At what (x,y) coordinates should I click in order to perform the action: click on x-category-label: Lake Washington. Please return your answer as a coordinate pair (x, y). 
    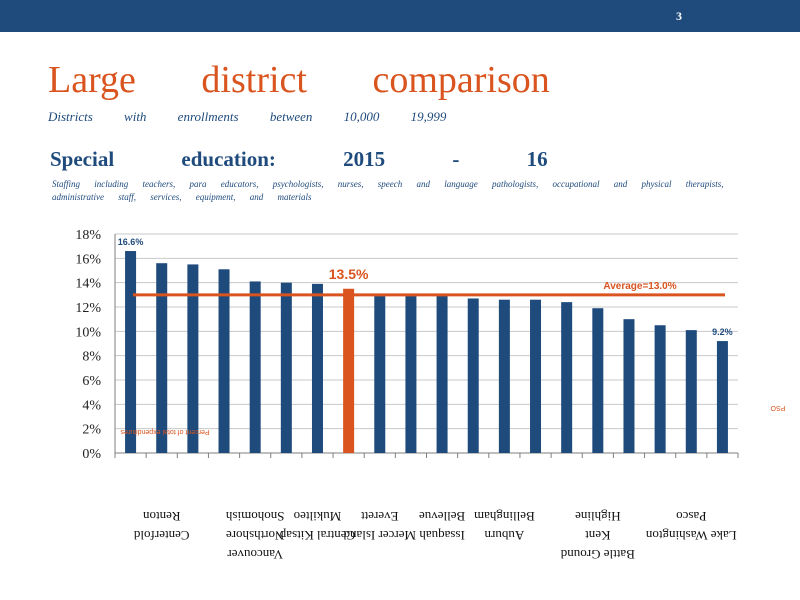
    Looking at the image, I should click on (690, 535).